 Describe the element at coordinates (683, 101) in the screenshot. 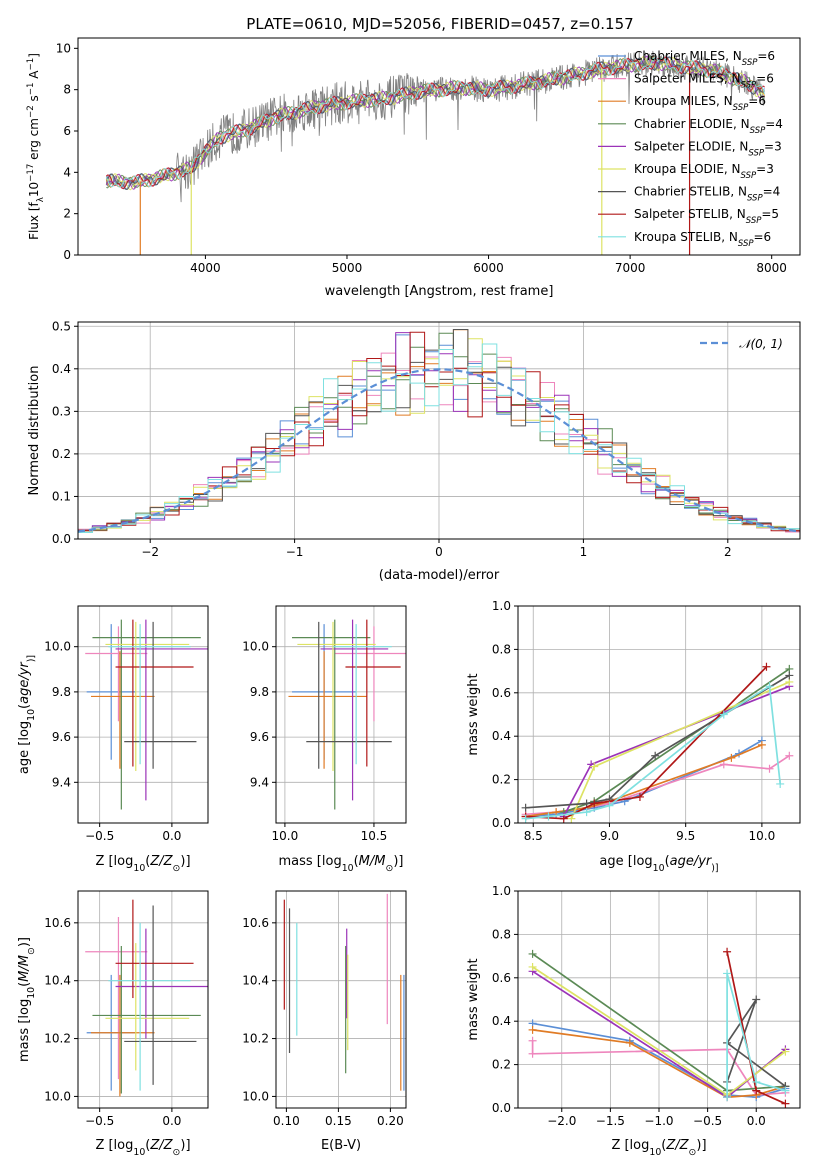

I see `legend-name: Kroupa MILES, N` at that location.